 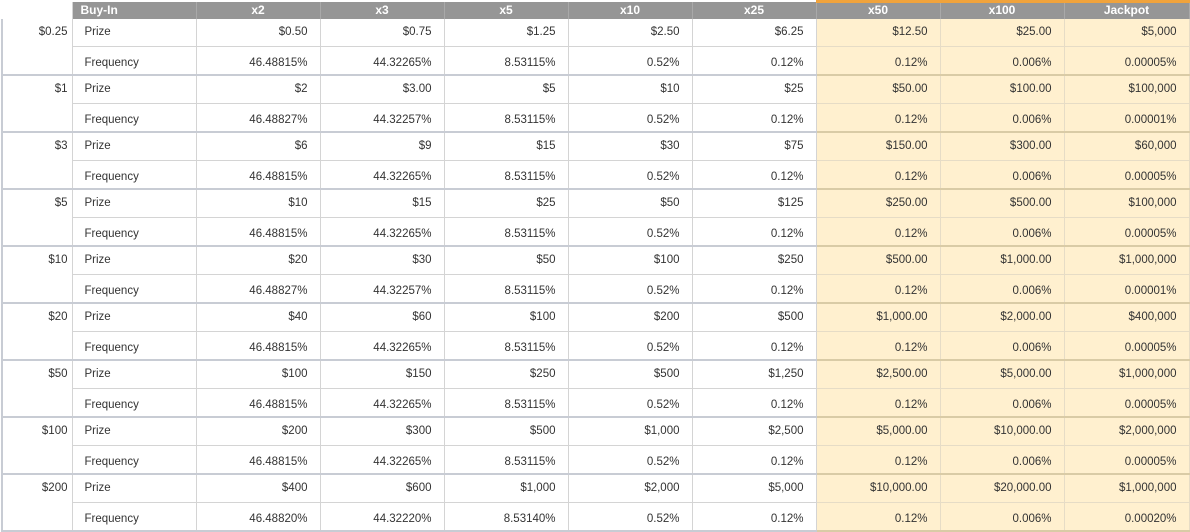 What do you see at coordinates (754, 146) in the screenshot?
I see `prize-cell: $75` at bounding box center [754, 146].